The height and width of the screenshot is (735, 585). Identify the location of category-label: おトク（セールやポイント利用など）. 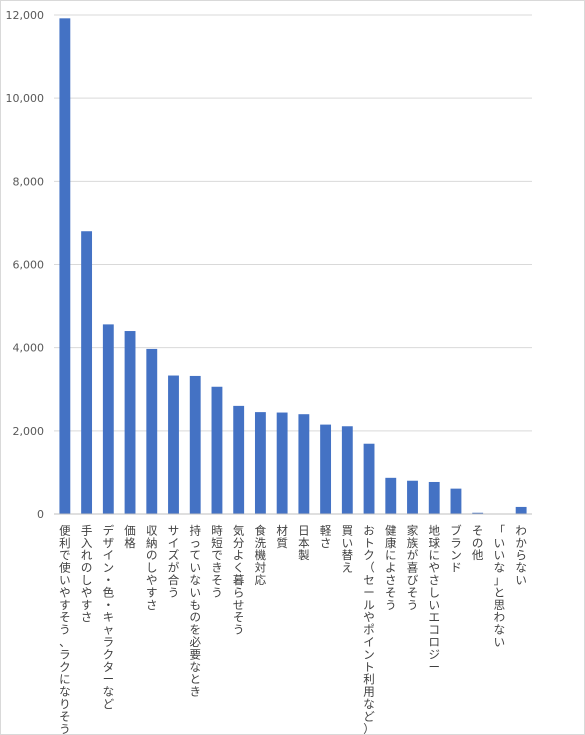
(369, 629).